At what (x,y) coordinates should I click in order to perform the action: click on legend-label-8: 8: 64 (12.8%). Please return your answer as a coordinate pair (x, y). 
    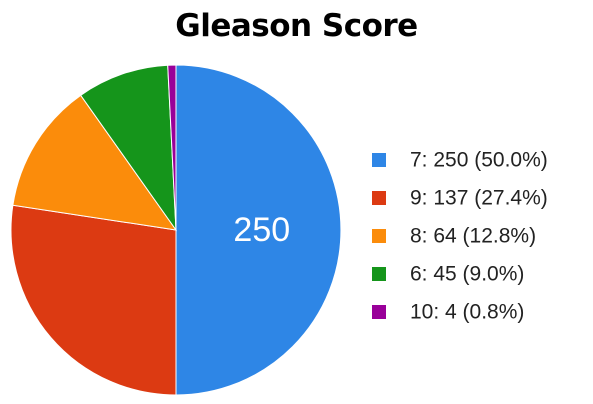
    Looking at the image, I should click on (473, 236).